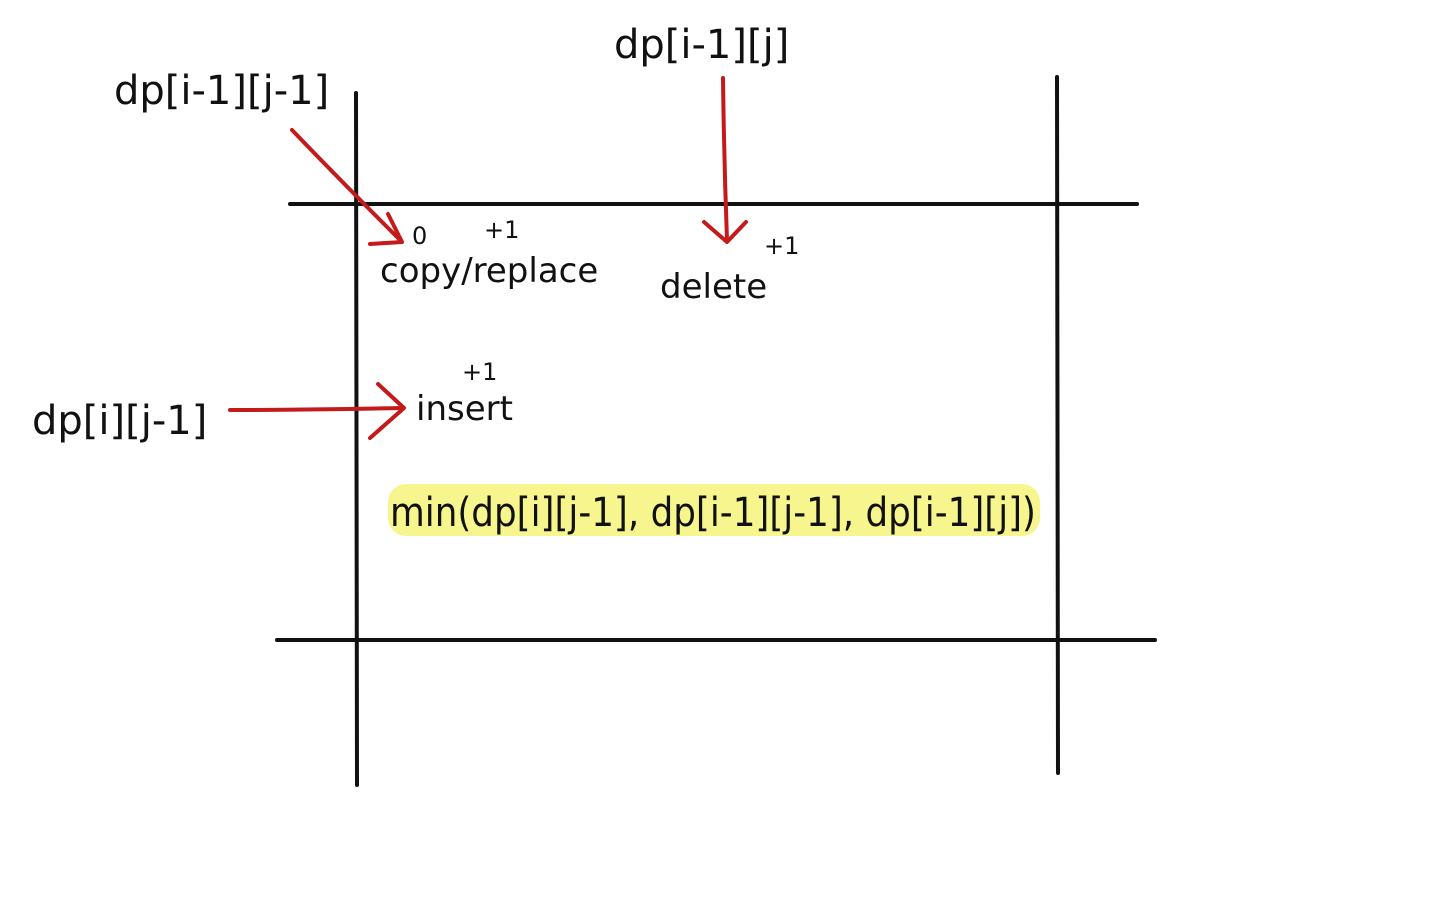 The image size is (1440, 900). What do you see at coordinates (356, 439) in the screenshot?
I see `grid-left-line` at bounding box center [356, 439].